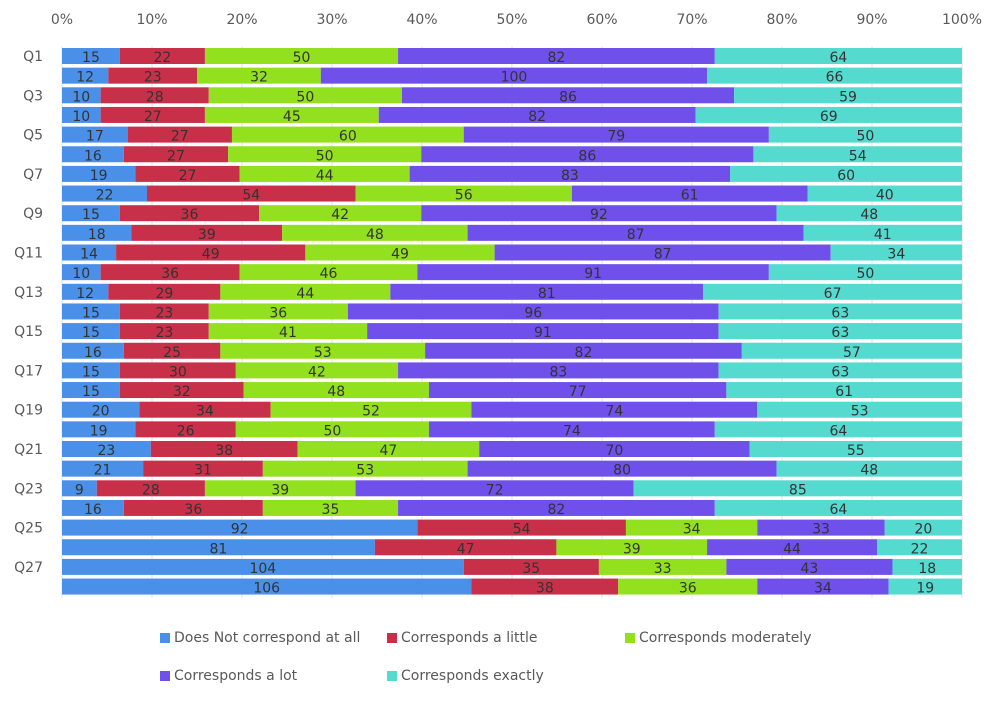  What do you see at coordinates (33, 175) in the screenshot?
I see `category-label: Q7` at bounding box center [33, 175].